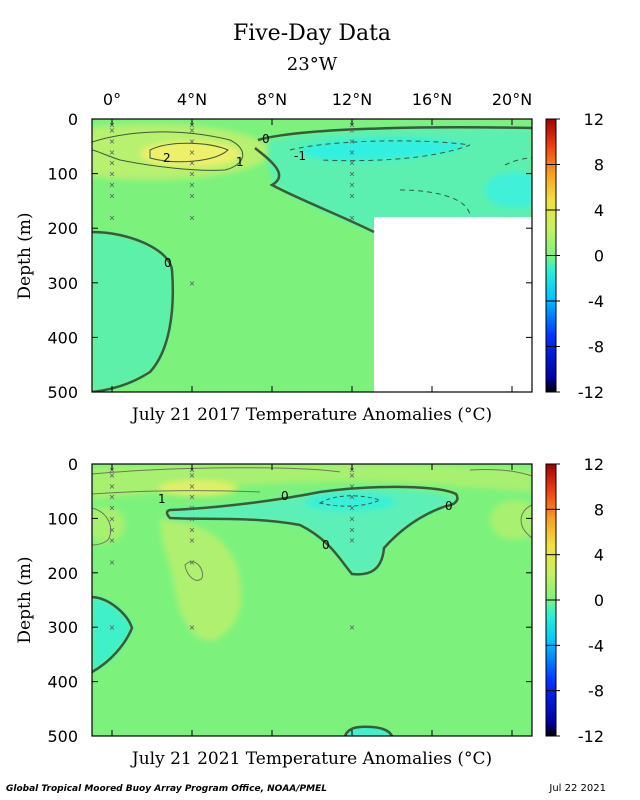  What do you see at coordinates (453, 304) in the screenshot?
I see `top-missing-data` at bounding box center [453, 304].